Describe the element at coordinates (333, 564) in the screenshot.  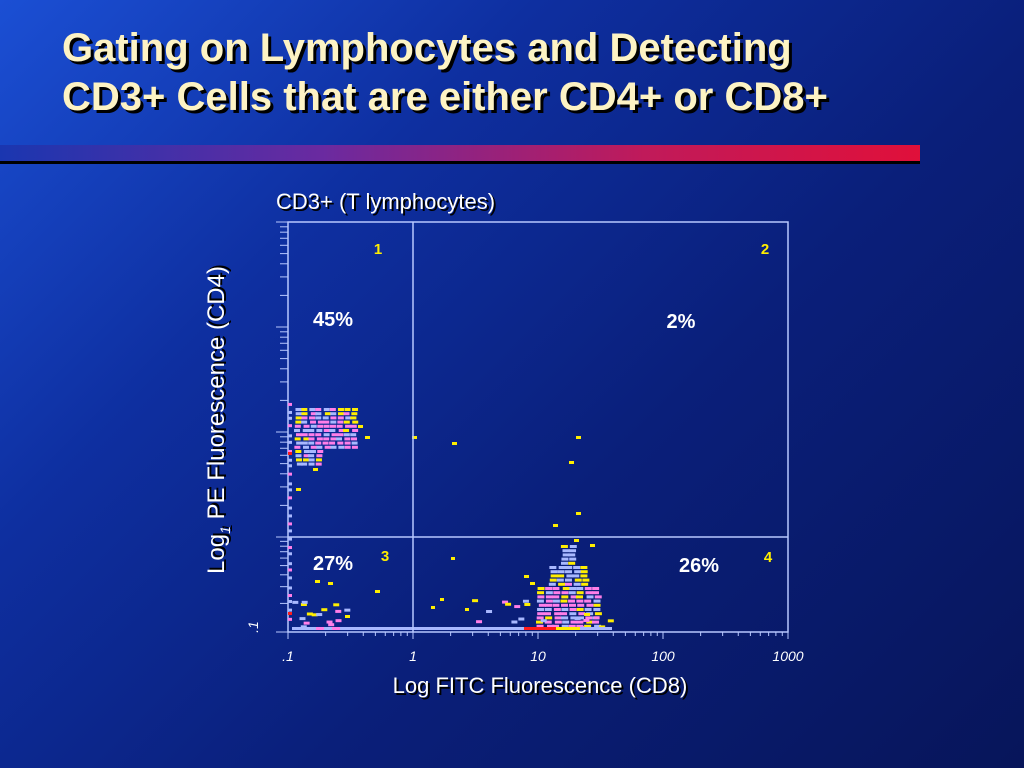
I see `quadrant-percent: 27%` at that location.